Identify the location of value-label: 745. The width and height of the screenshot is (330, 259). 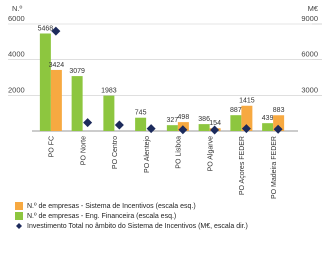
(141, 113).